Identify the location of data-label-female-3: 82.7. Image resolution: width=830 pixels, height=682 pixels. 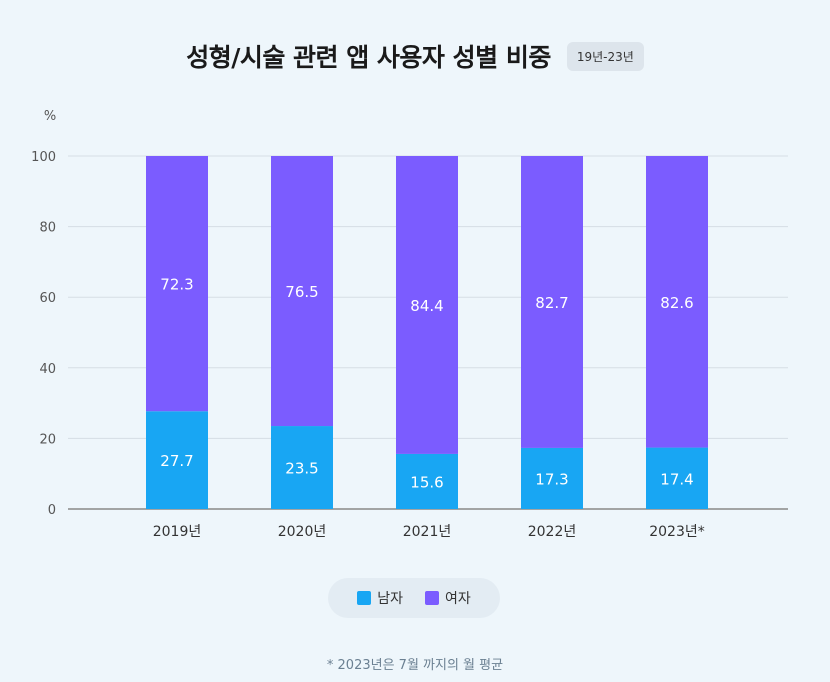
(551, 303).